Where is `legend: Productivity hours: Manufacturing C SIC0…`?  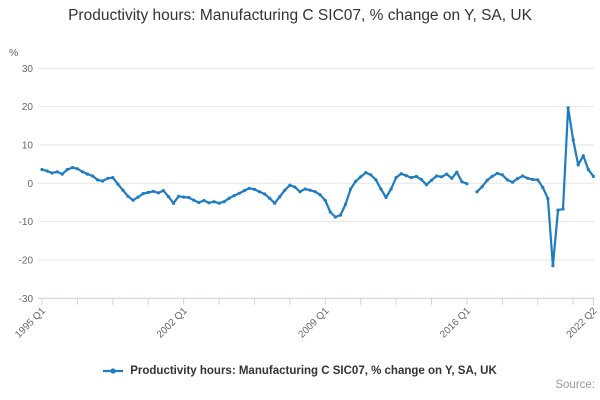 legend: Productivity hours: Manufacturing C SIC0… is located at coordinates (300, 371).